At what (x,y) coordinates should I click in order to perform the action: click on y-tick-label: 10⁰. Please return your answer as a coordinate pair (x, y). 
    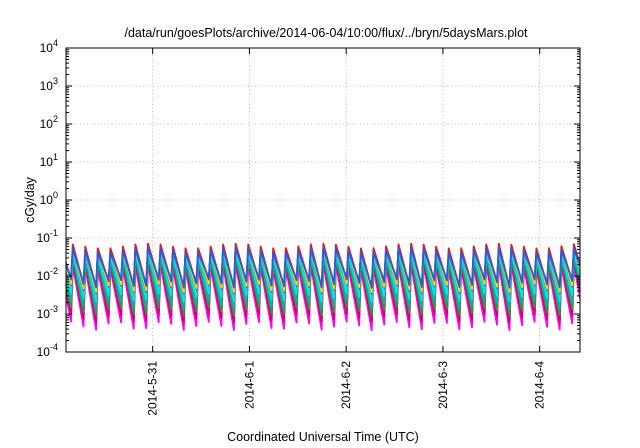
    Looking at the image, I should click on (49, 198).